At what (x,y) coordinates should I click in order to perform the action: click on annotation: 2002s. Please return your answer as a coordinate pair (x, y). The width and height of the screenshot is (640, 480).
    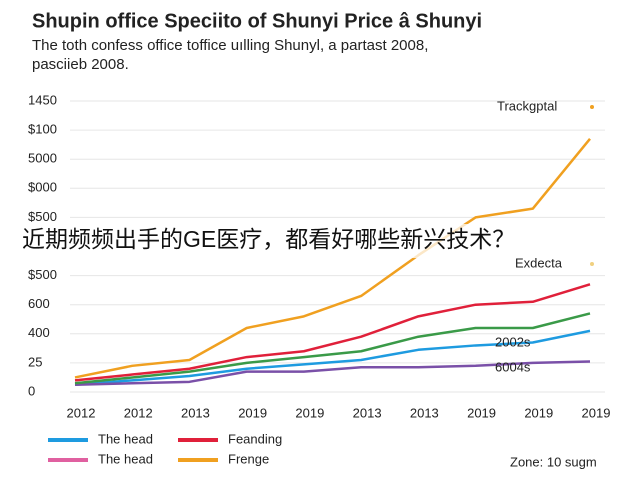
    Looking at the image, I should click on (513, 341).